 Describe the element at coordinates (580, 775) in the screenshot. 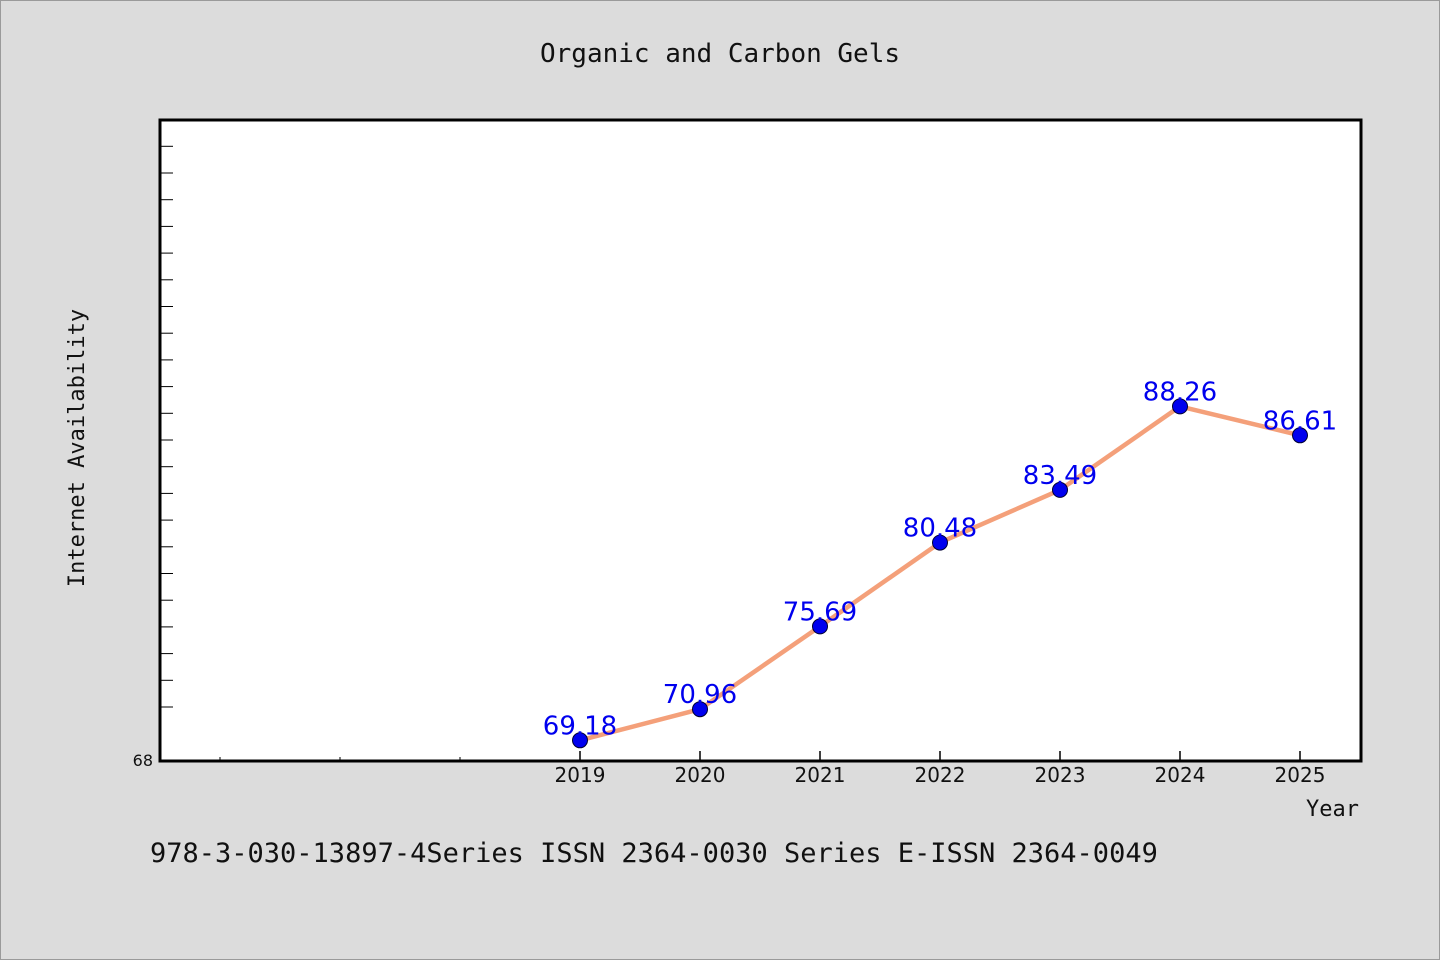

I see `x-tick-label: 2019` at that location.